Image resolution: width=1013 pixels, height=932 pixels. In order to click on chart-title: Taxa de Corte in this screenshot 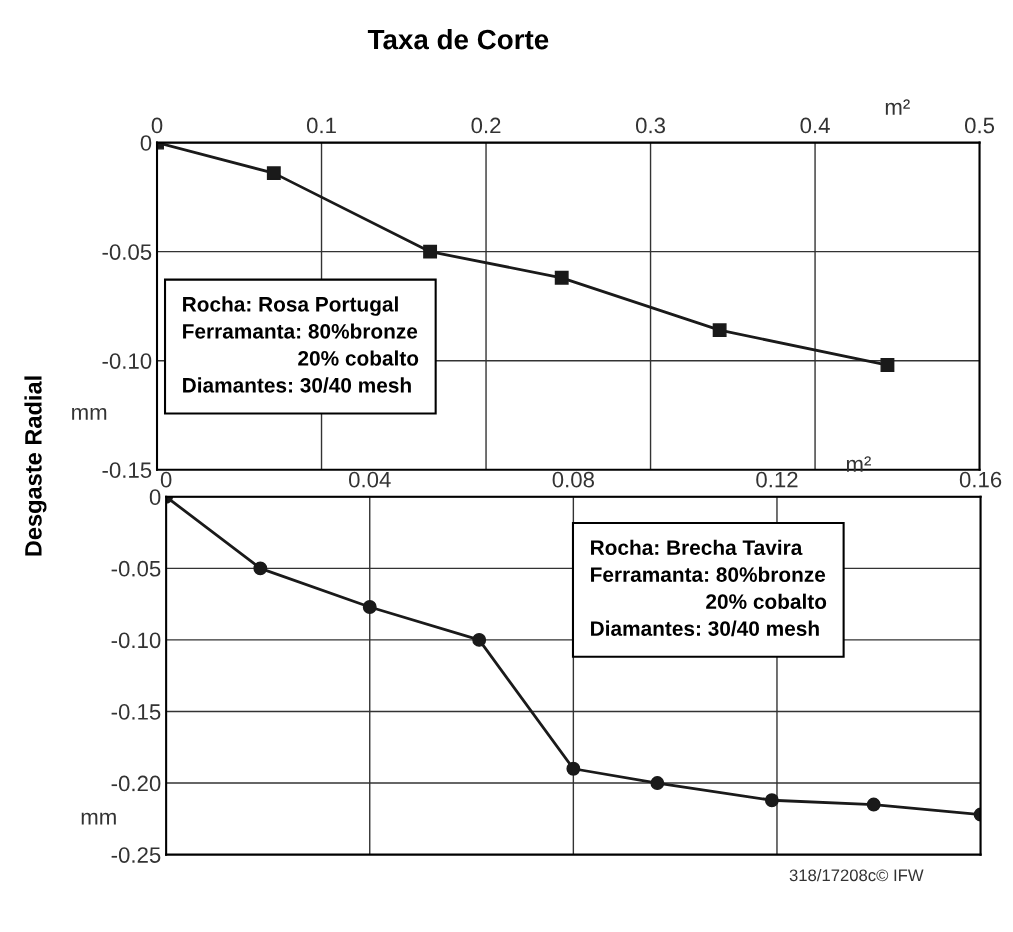, I will do `click(458, 39)`.